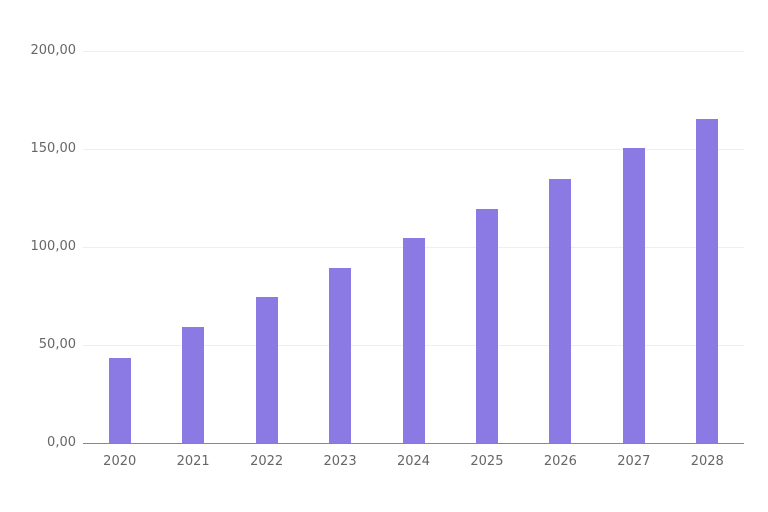  Describe the element at coordinates (57, 344) in the screenshot. I see `y-tick-label: 50,00` at that location.